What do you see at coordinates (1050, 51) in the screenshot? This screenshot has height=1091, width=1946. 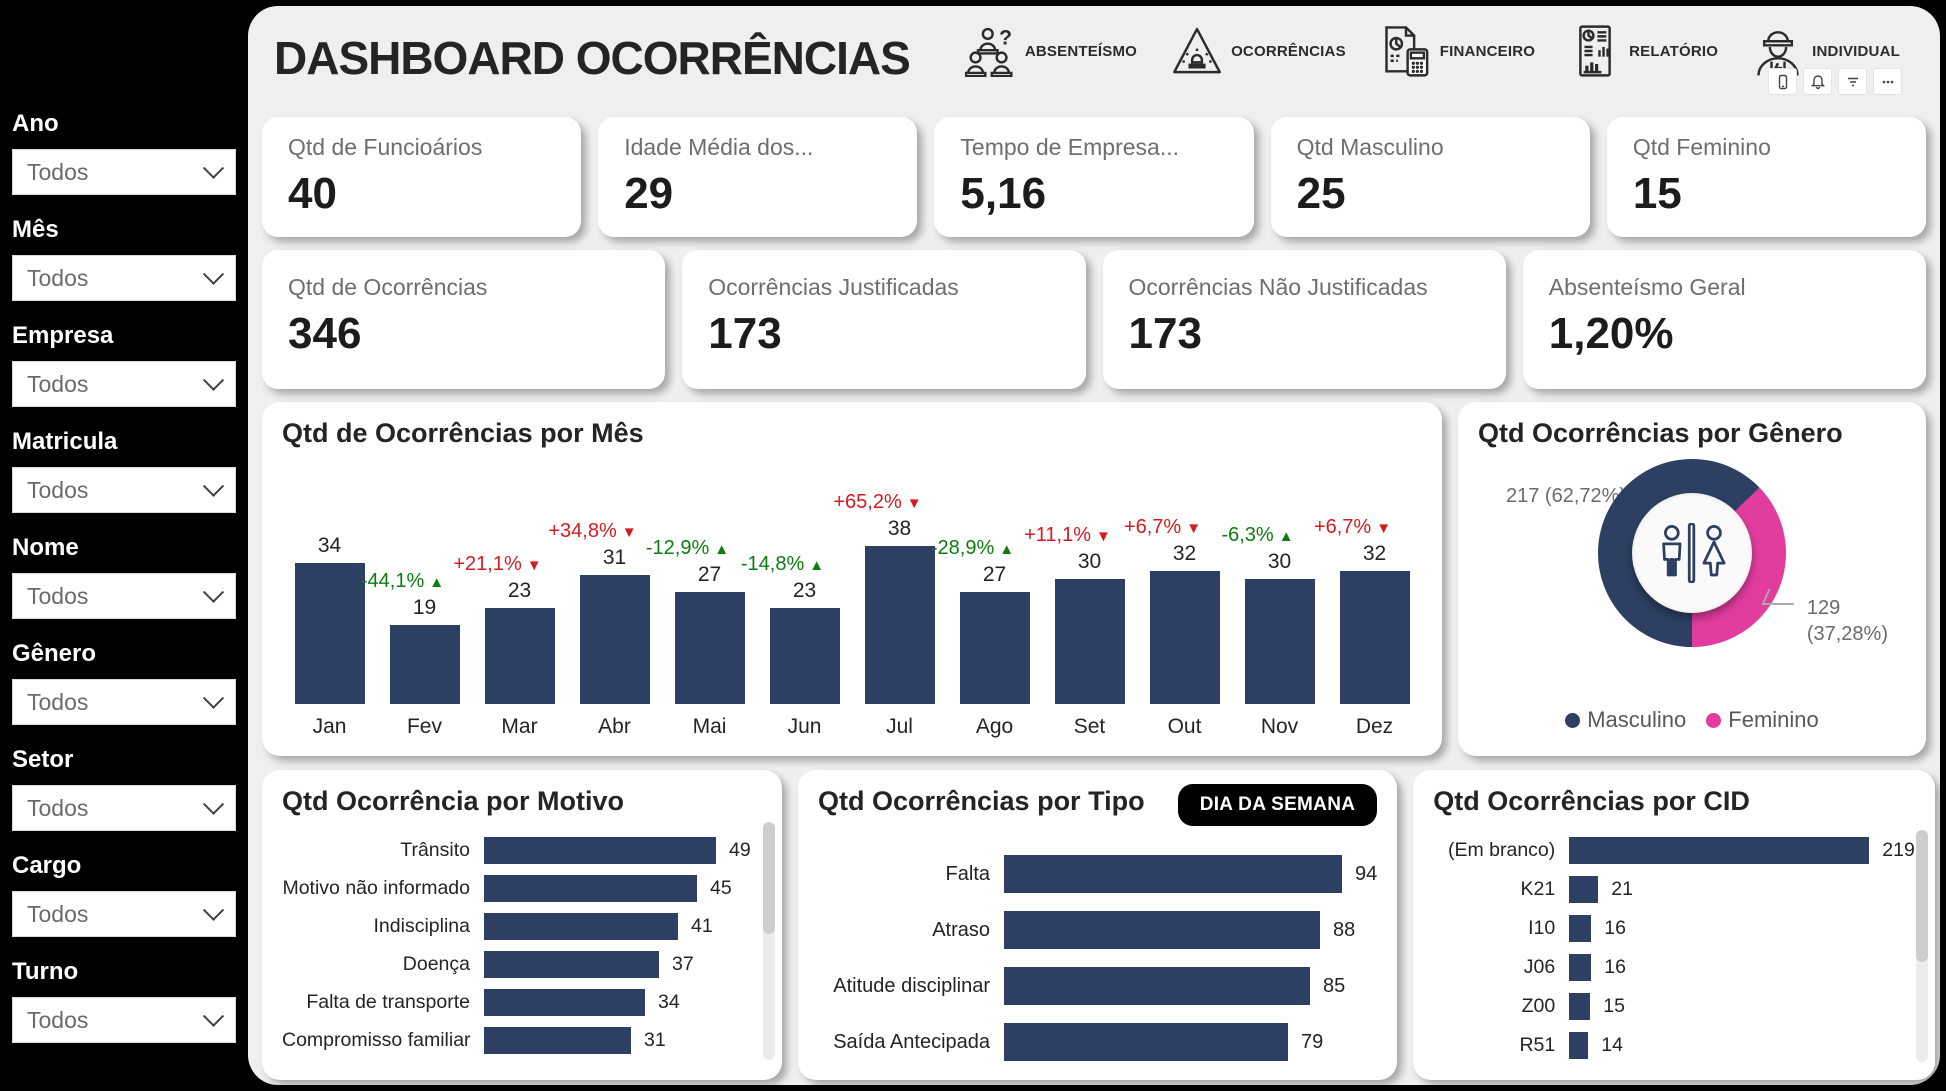 I see `nav-absenteismo: ? ABSENTEÍSMO` at bounding box center [1050, 51].